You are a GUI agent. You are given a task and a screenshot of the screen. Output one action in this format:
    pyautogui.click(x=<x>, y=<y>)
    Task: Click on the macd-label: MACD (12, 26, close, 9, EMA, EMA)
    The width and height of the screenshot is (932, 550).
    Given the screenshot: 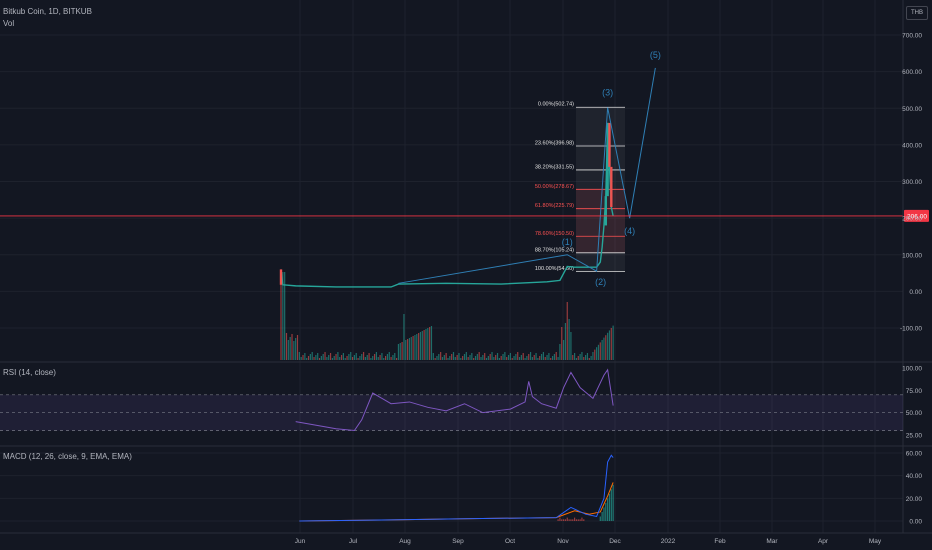 What is the action you would take?
    pyautogui.click(x=67, y=456)
    